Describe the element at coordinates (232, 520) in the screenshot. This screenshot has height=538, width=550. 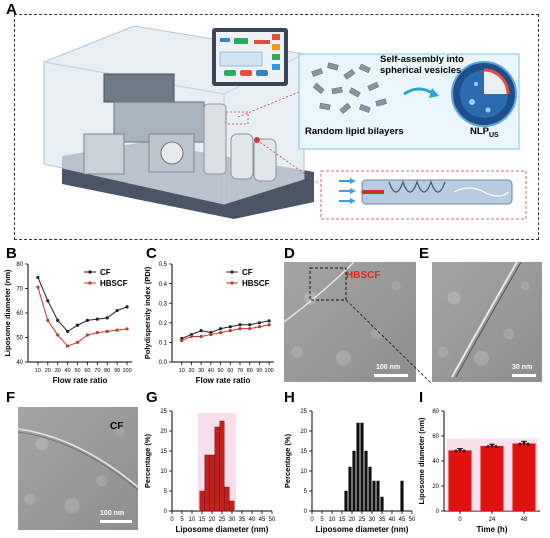
I see `chart-g-xtick-label: 30` at that location.